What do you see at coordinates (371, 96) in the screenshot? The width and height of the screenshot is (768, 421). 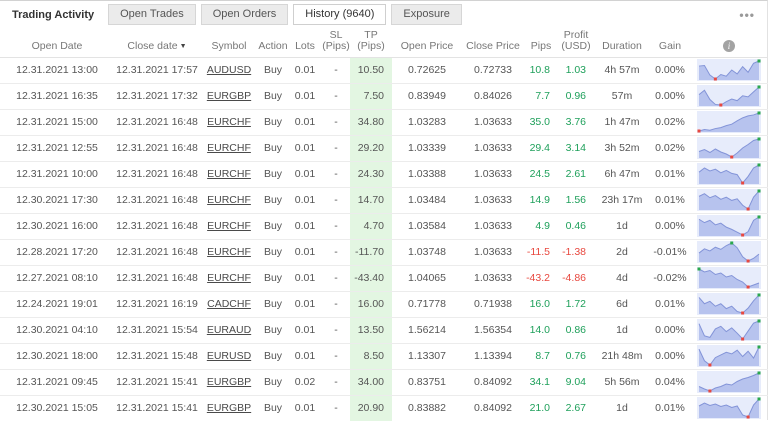 I see `tp-cell: 7.50` at bounding box center [371, 96].